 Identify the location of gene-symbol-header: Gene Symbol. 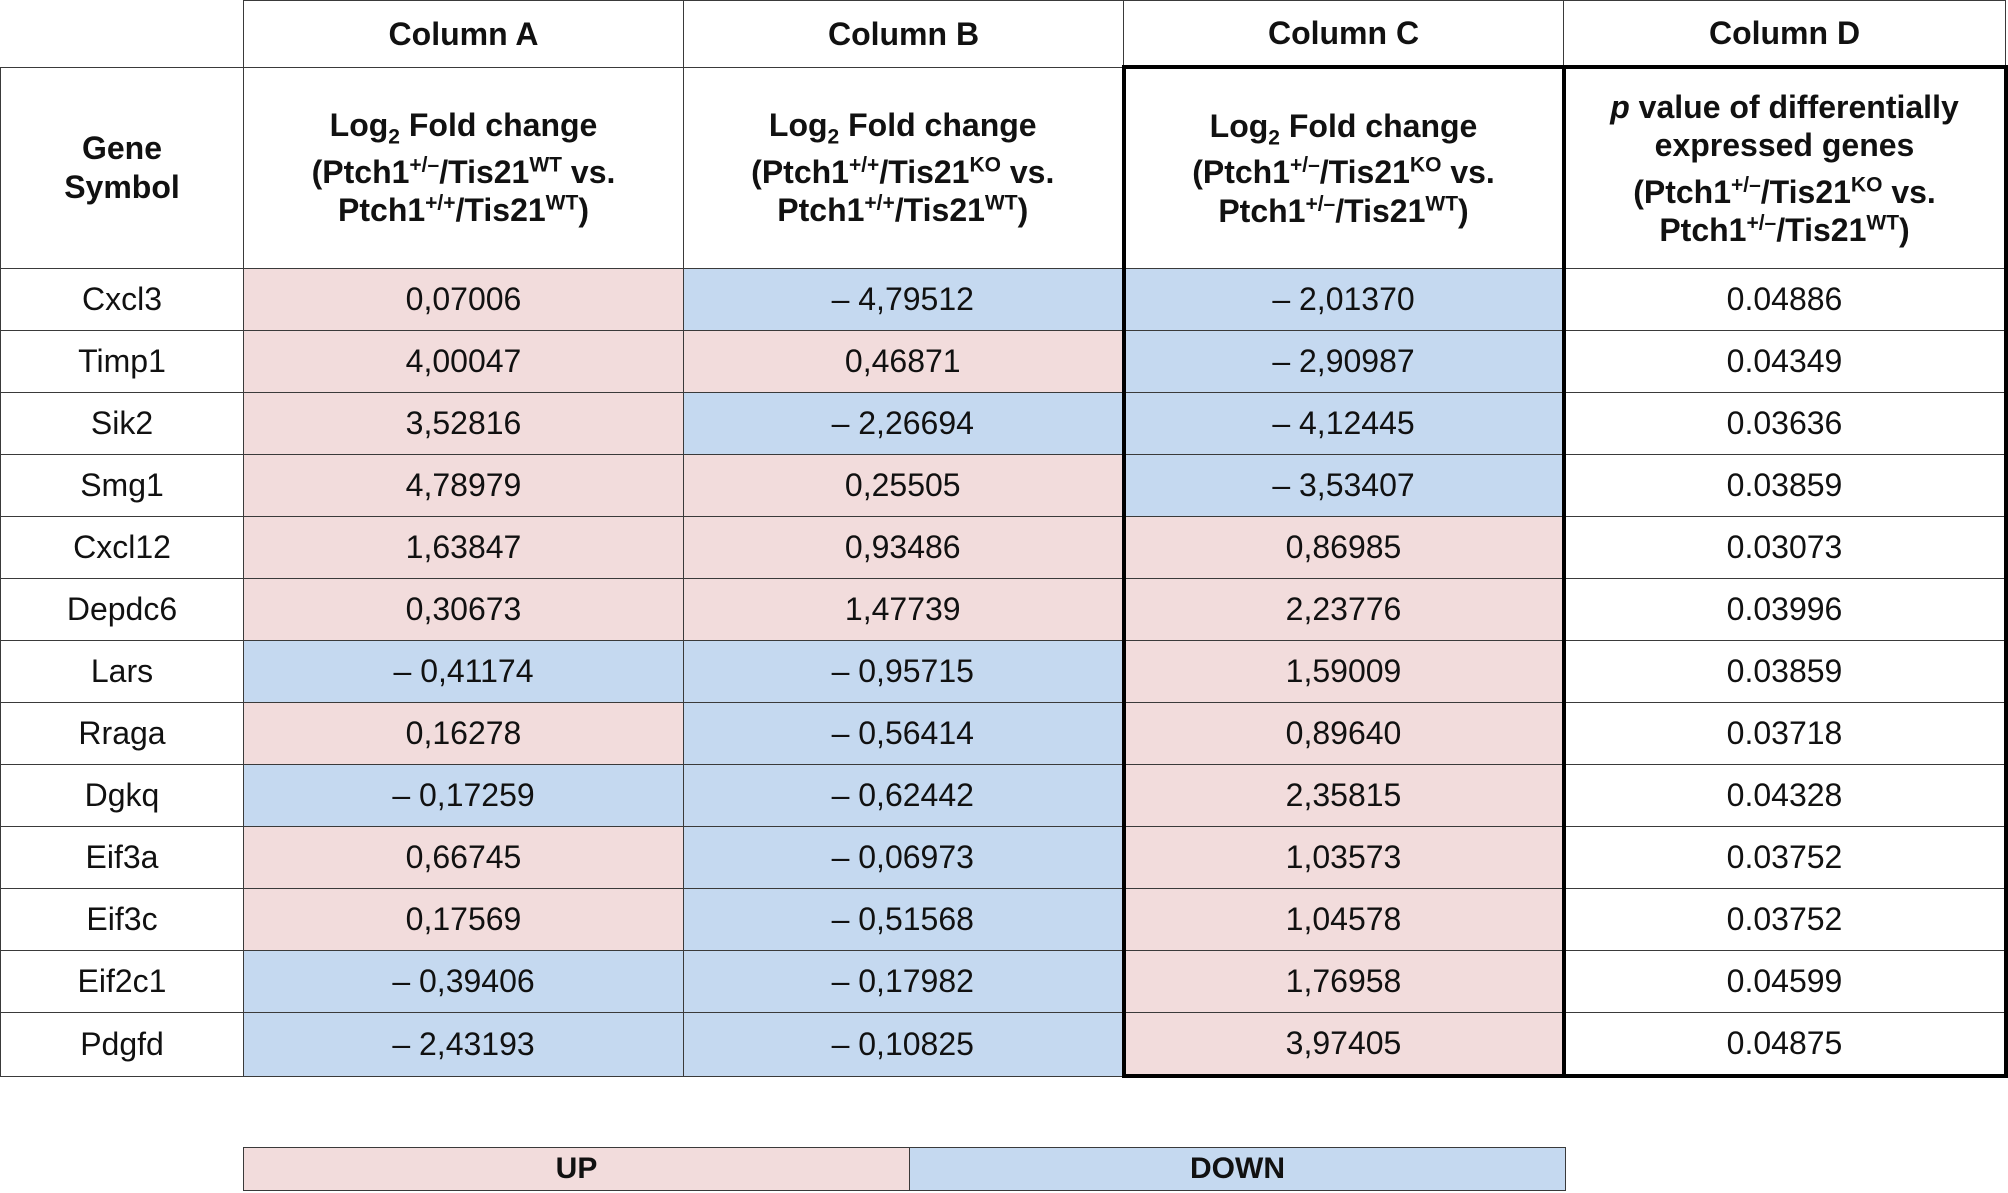
(122, 167).